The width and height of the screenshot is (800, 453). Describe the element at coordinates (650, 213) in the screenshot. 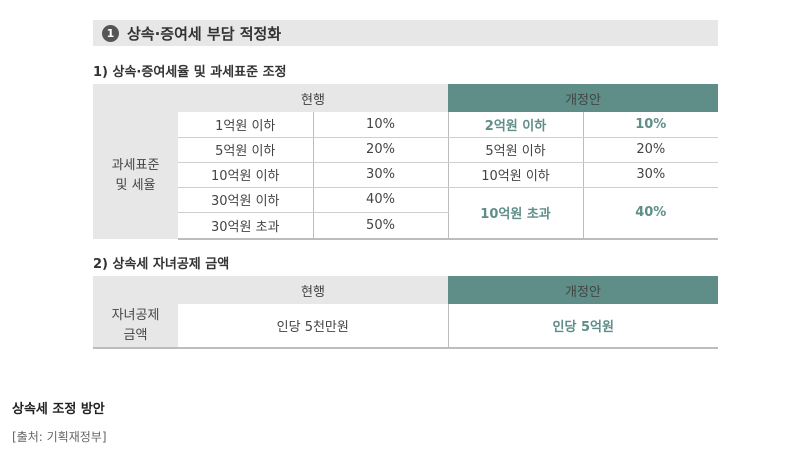

I see `proposed-rate: 40%` at that location.